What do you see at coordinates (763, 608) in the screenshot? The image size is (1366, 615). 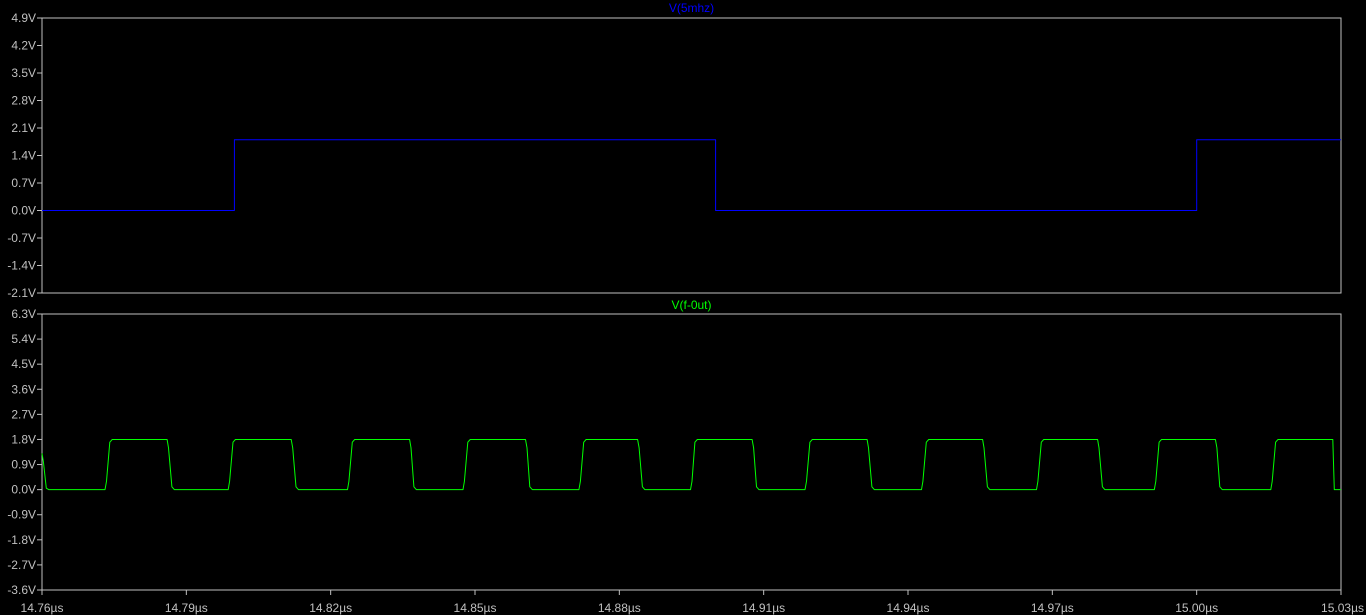 I see `x-tick-label: 14.91µs` at bounding box center [763, 608].